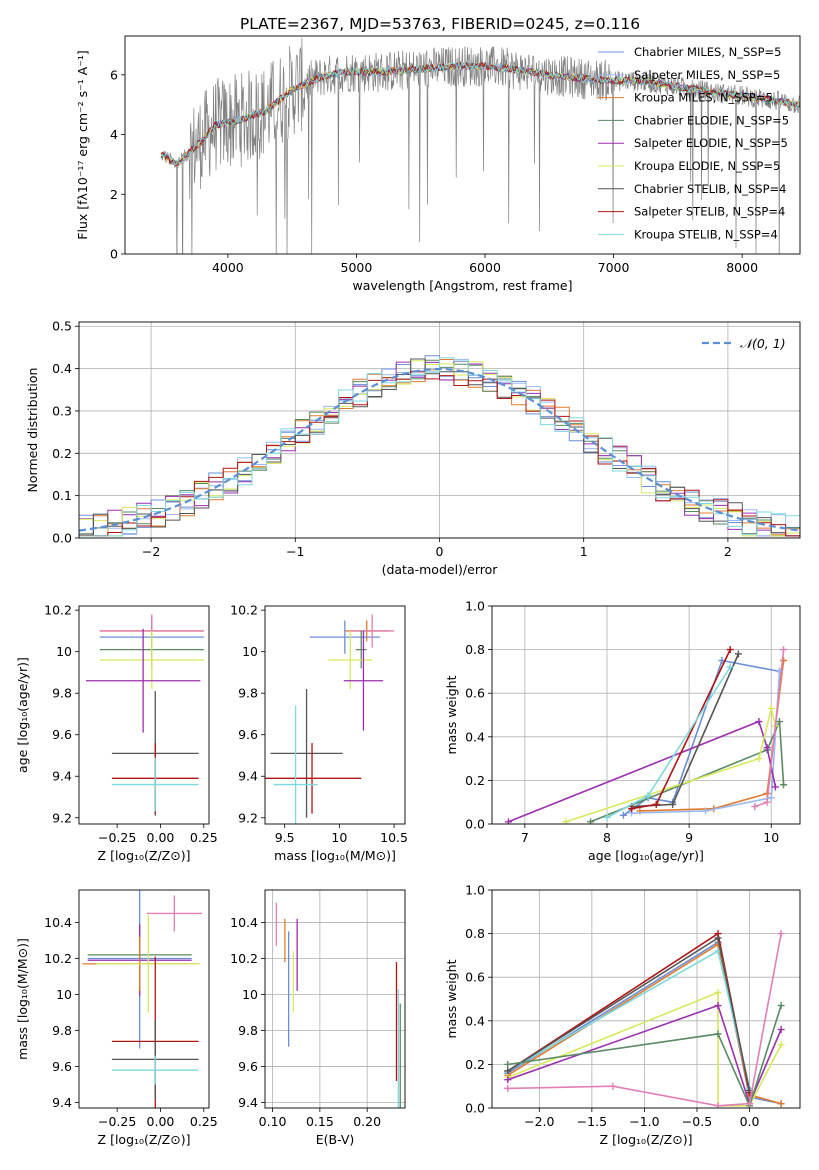 The height and width of the screenshot is (1170, 819). What do you see at coordinates (335, 1139) in the screenshot?
I see `x-axis-label: E(B-V)` at bounding box center [335, 1139].